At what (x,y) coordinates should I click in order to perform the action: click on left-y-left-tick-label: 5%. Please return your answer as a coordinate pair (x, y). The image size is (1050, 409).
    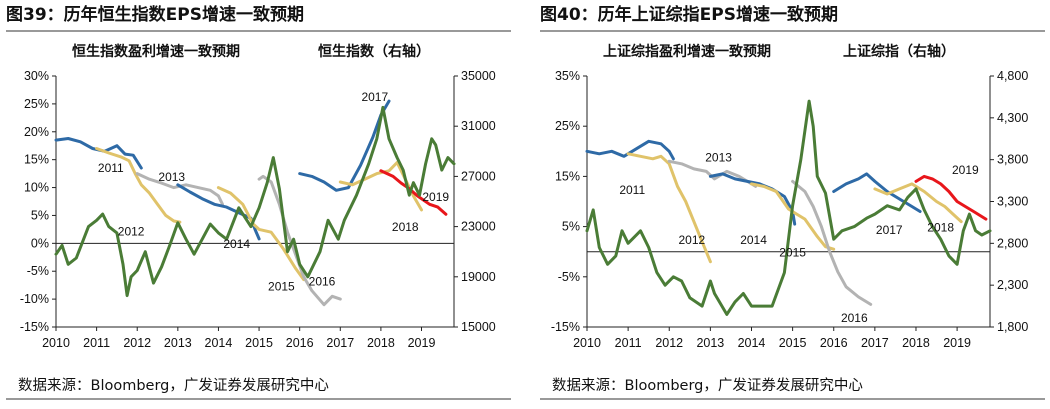
    Looking at the image, I should click on (40, 215).